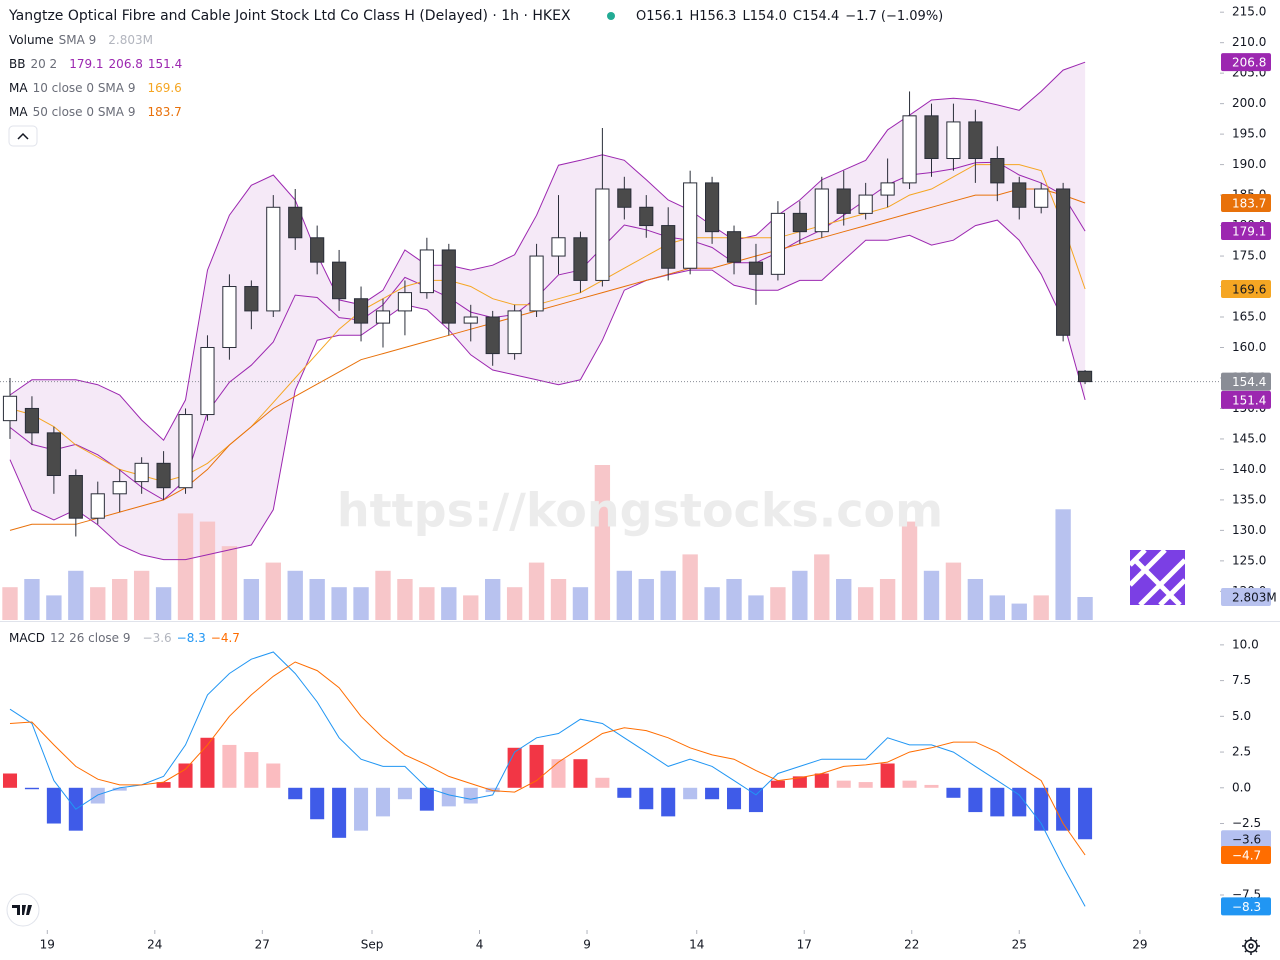 The height and width of the screenshot is (960, 1280). What do you see at coordinates (165, 64) in the screenshot?
I see `legend-value: 151.4` at bounding box center [165, 64].